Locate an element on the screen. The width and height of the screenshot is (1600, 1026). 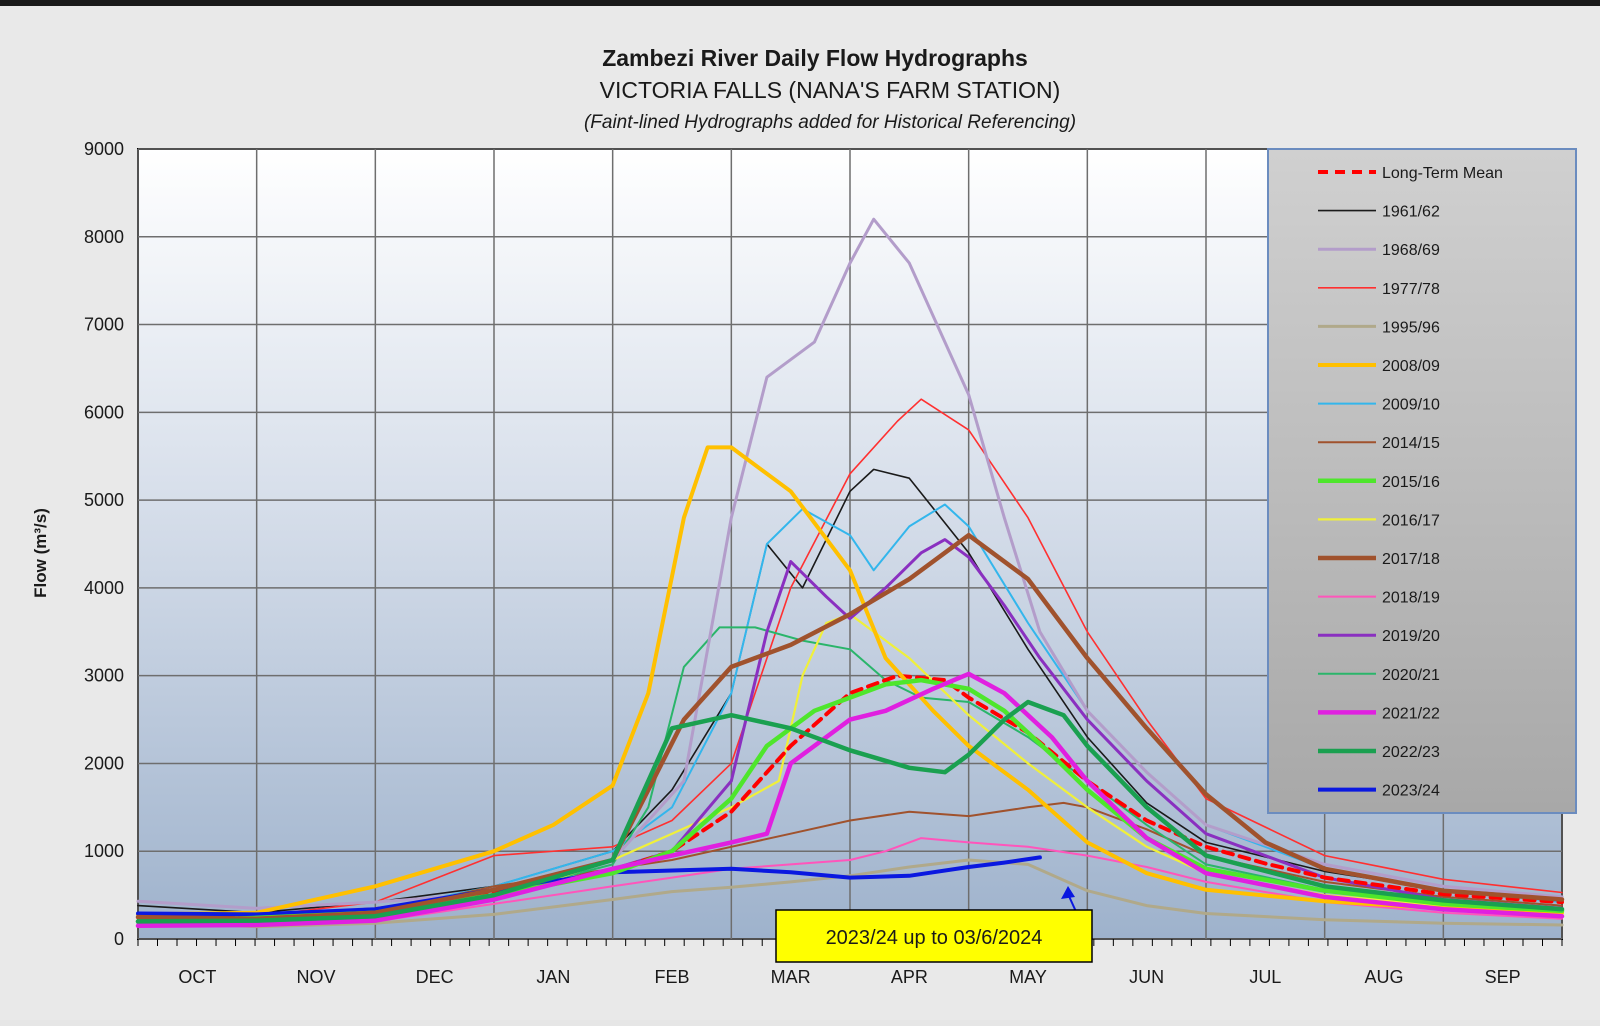
legend-label-1968-69: 1968/69 is located at coordinates (1411, 250).